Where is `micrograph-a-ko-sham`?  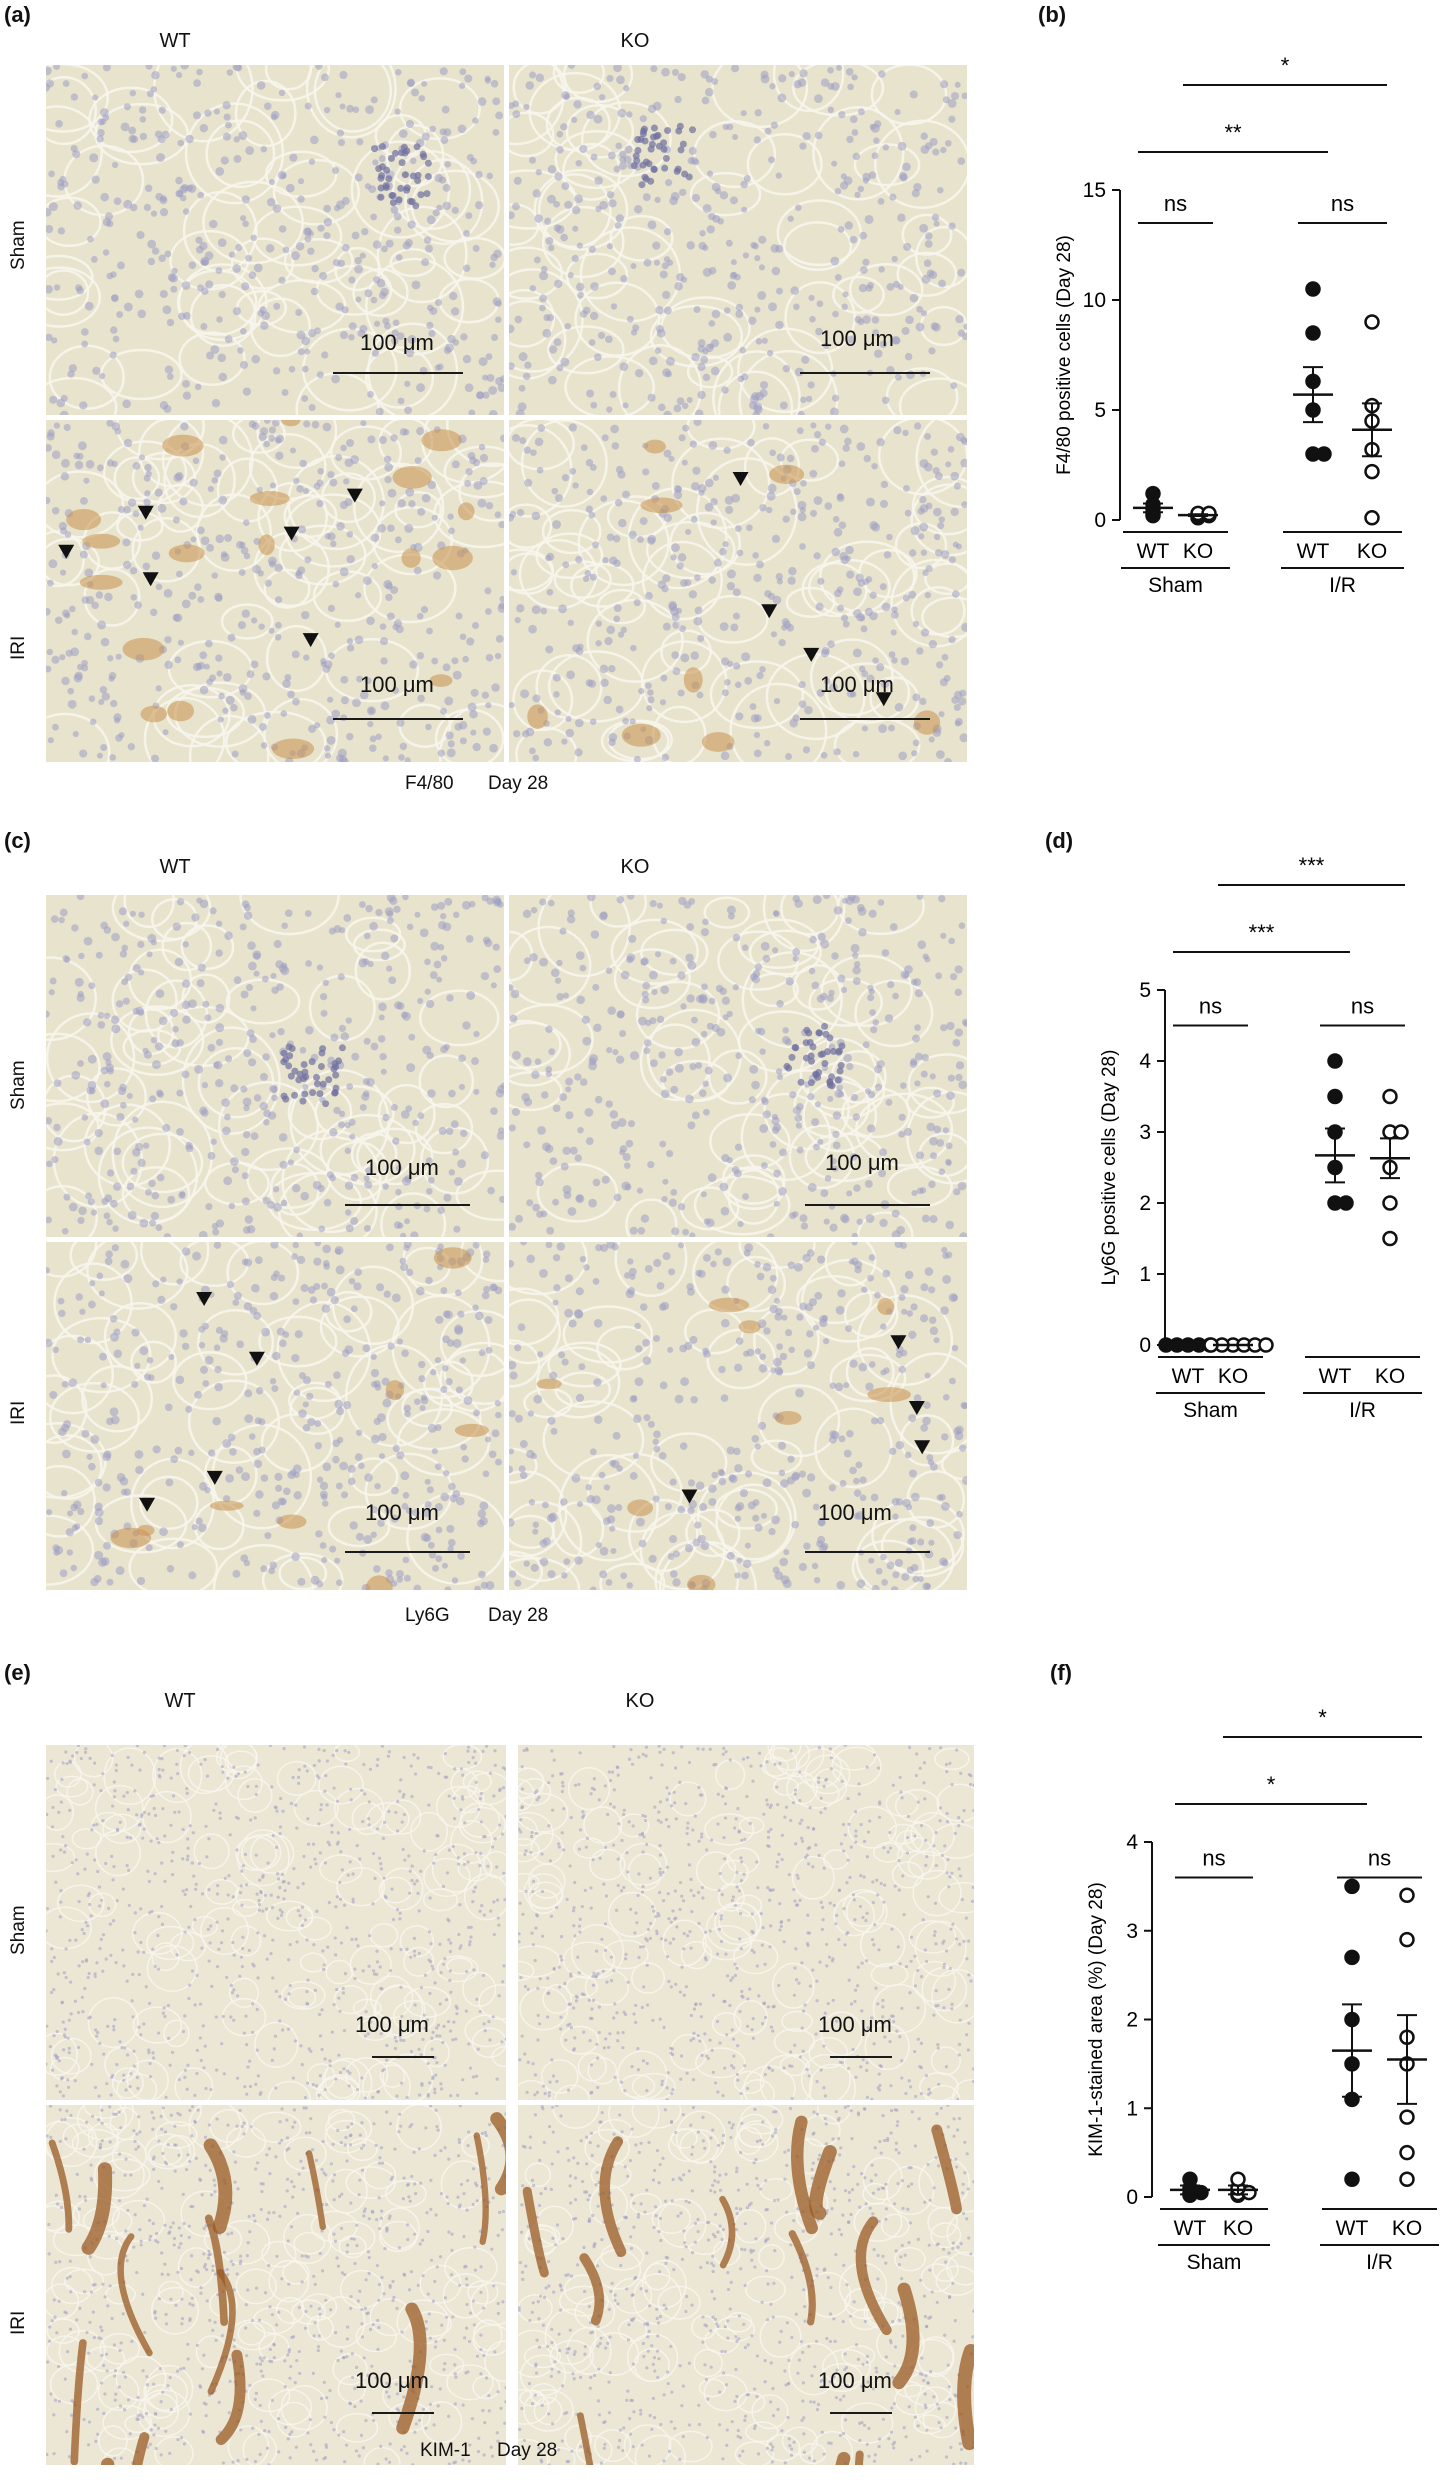 micrograph-a-ko-sham is located at coordinates (738, 240).